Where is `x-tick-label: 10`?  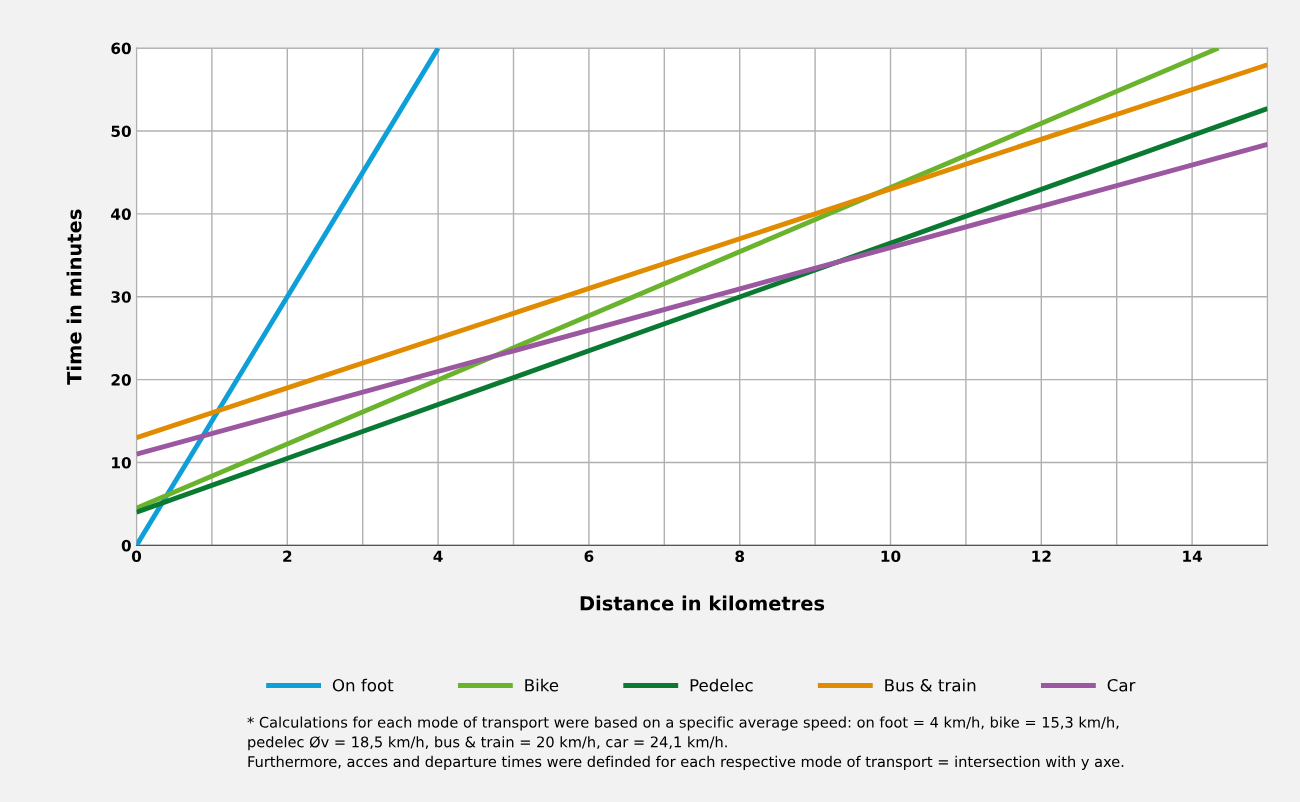
x-tick-label: 10 is located at coordinates (891, 556).